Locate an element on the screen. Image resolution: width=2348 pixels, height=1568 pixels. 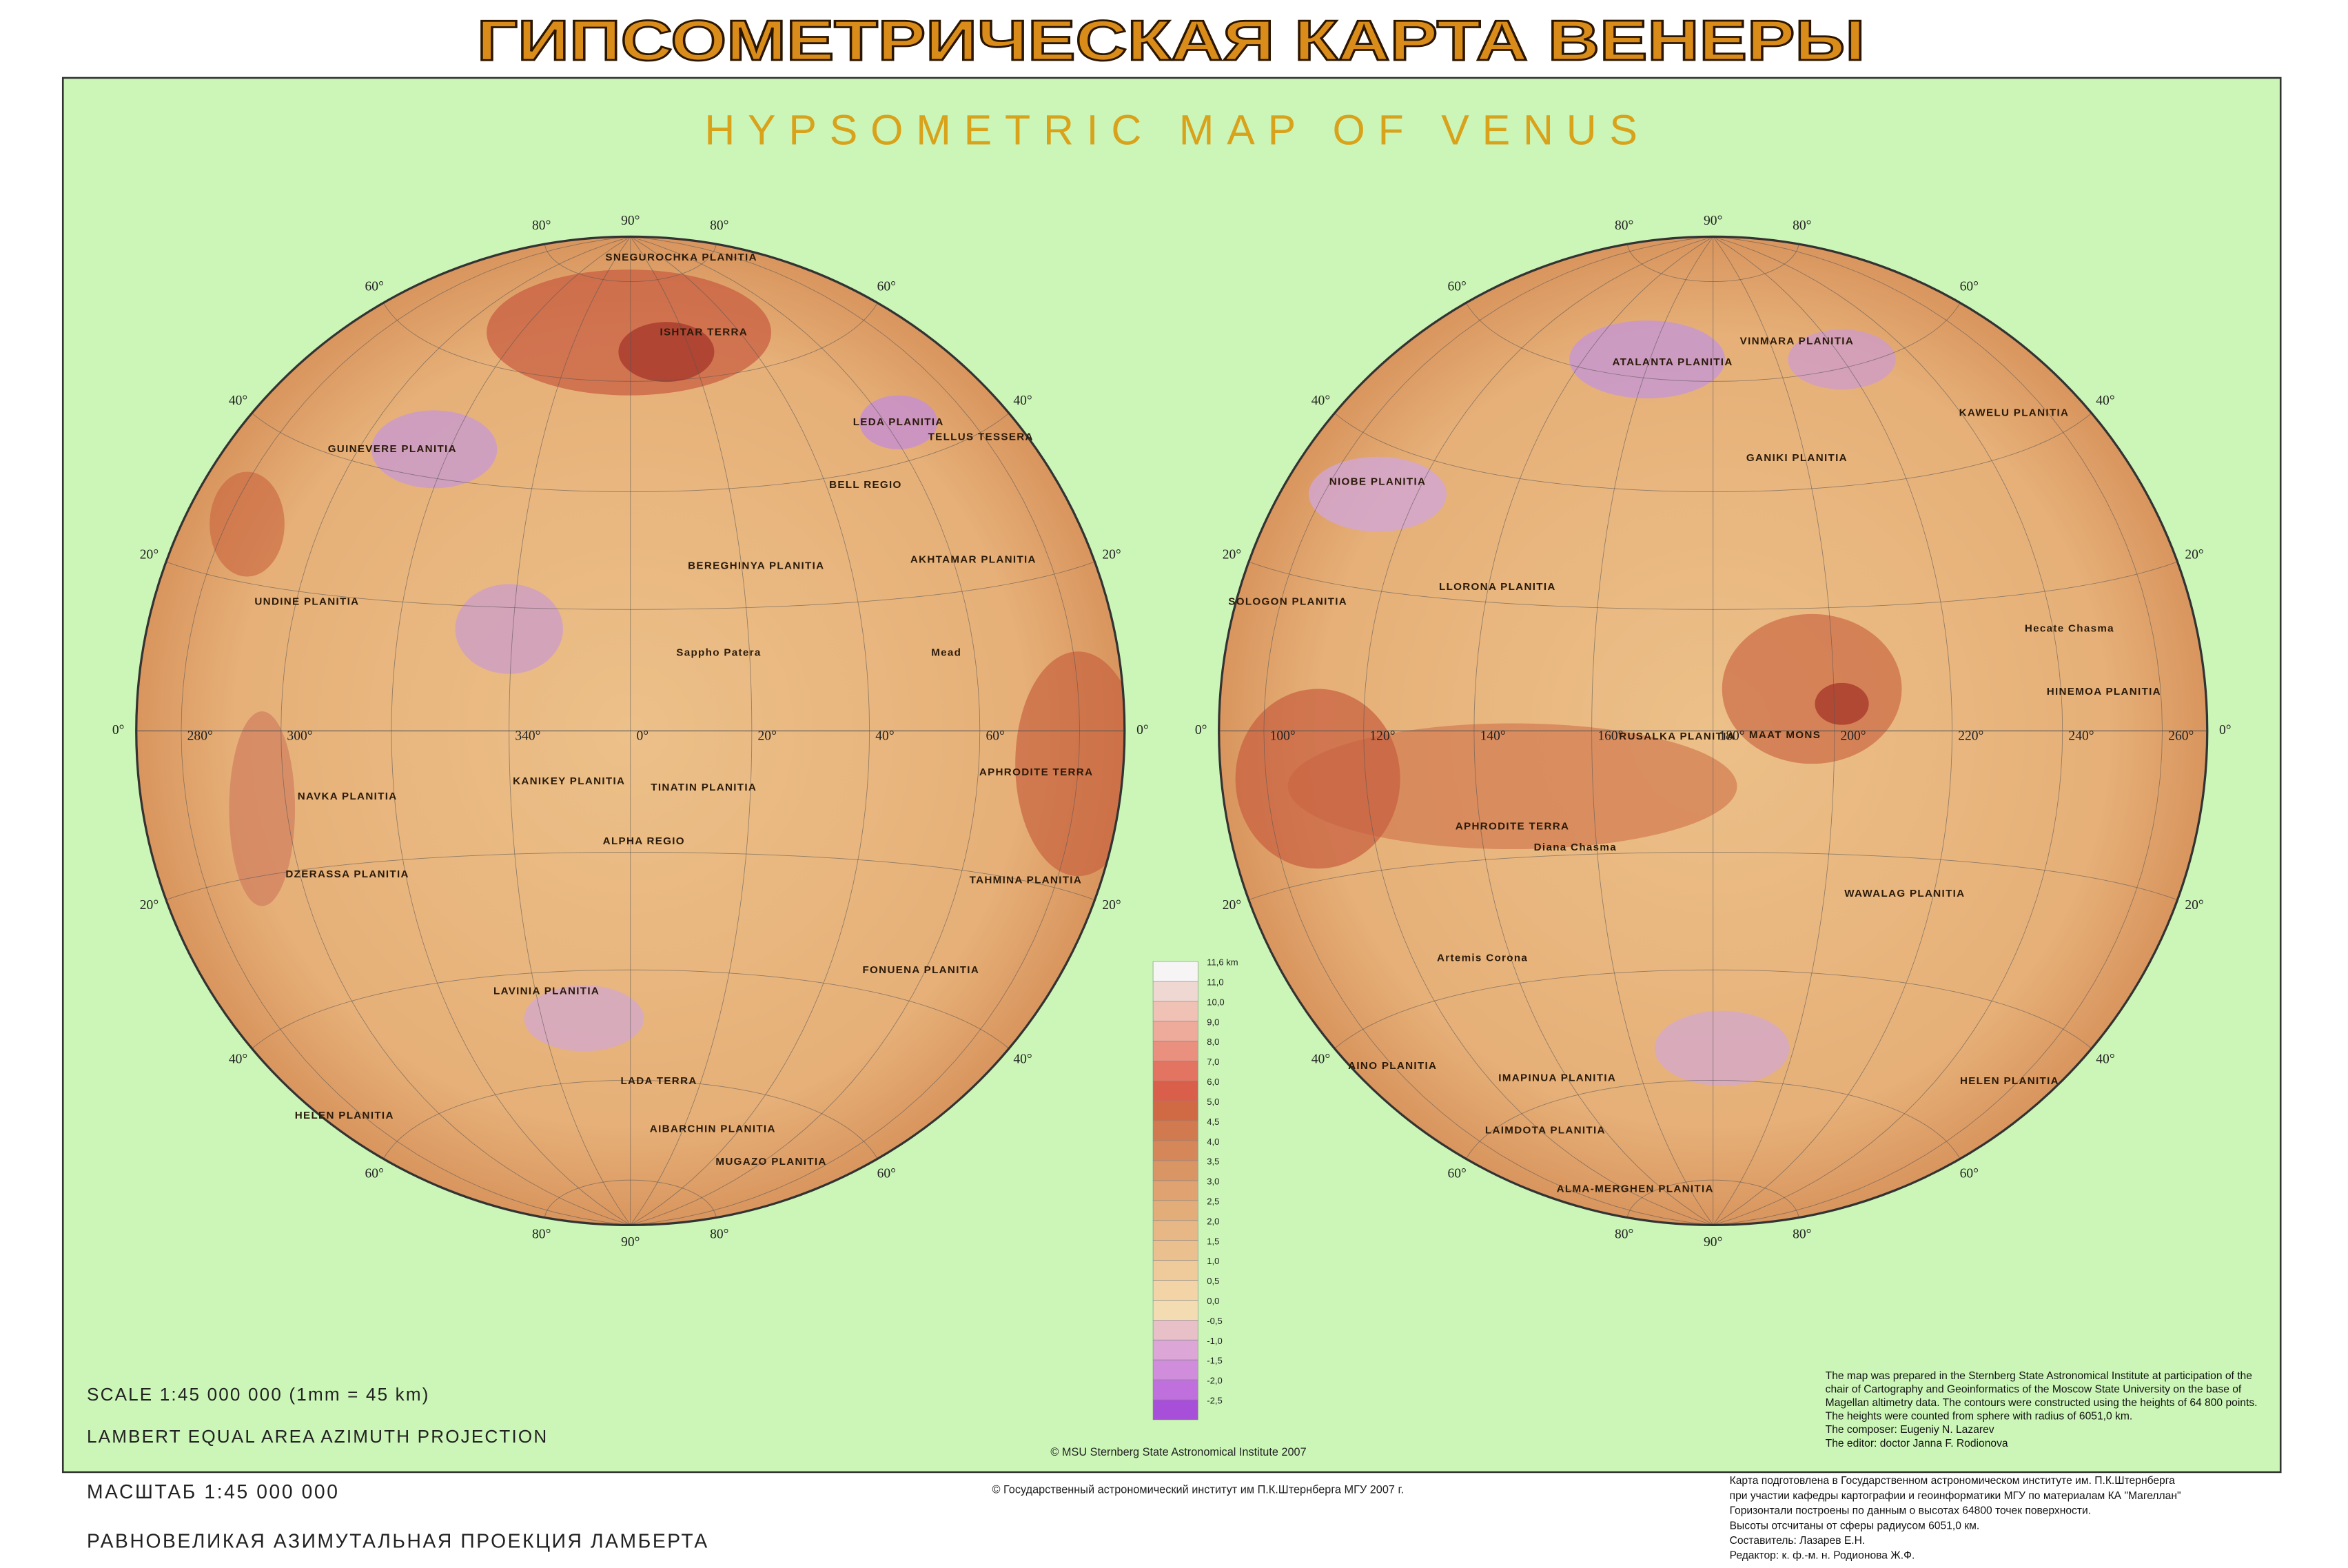
legend-label: 3,0 is located at coordinates (1213, 1182).